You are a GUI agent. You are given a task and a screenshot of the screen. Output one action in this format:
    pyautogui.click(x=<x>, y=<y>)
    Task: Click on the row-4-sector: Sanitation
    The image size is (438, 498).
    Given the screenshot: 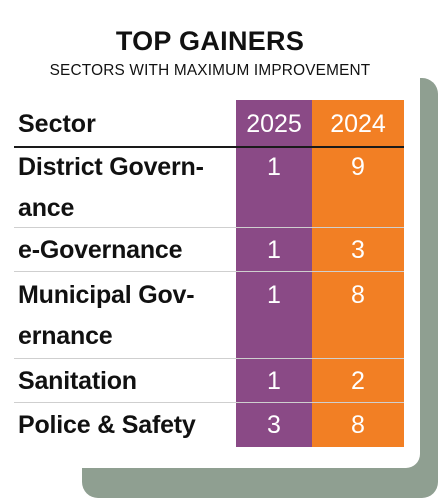 What is the action you would take?
    pyautogui.click(x=77, y=381)
    